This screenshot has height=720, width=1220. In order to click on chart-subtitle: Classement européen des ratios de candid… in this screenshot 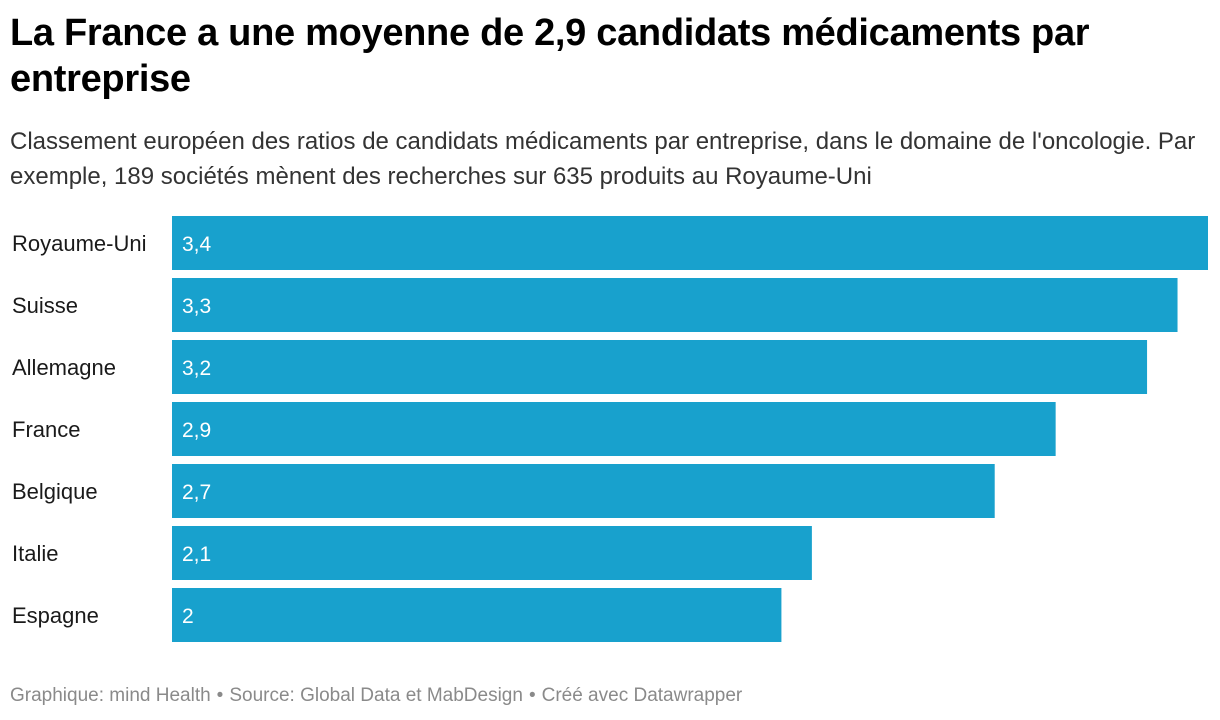, I will do `click(603, 159)`.